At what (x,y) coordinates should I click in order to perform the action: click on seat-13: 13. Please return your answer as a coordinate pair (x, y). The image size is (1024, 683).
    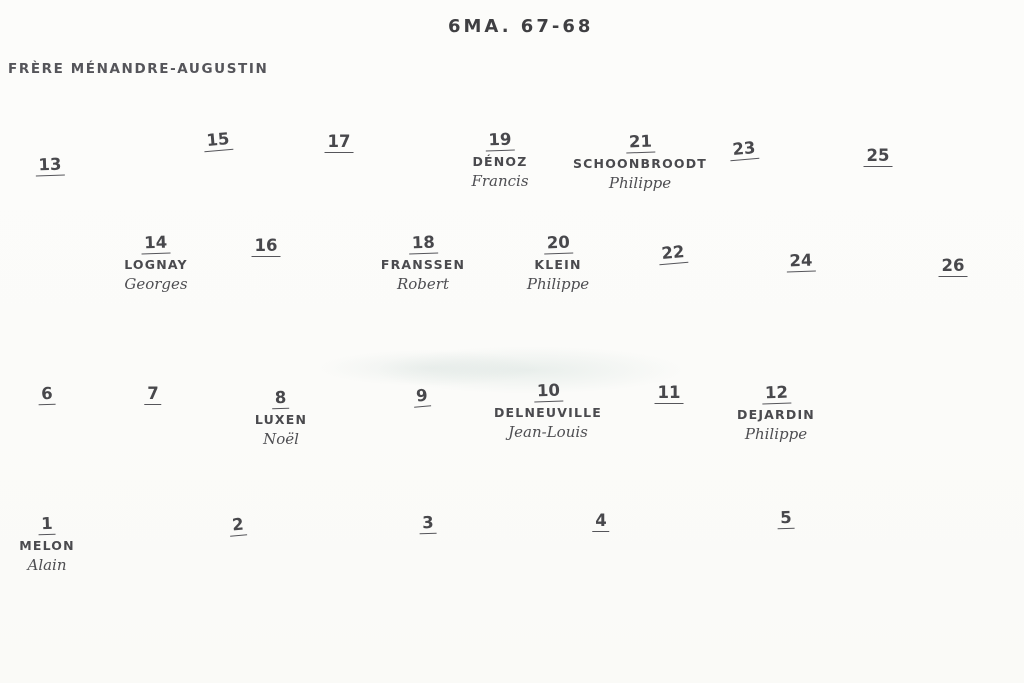
    Looking at the image, I should click on (50, 165).